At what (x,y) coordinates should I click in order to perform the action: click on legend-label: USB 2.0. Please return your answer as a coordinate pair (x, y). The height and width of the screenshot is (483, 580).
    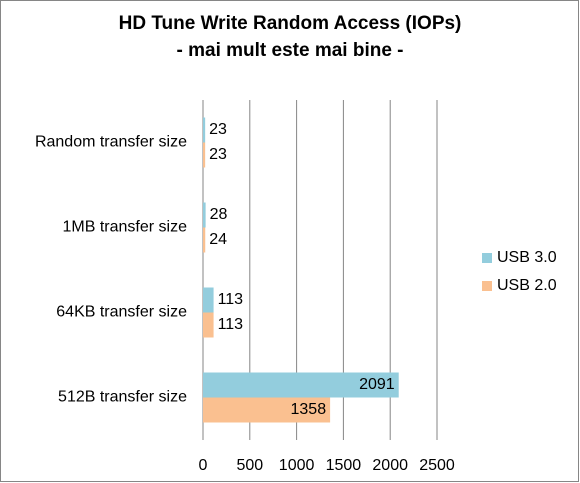
    Looking at the image, I should click on (527, 285).